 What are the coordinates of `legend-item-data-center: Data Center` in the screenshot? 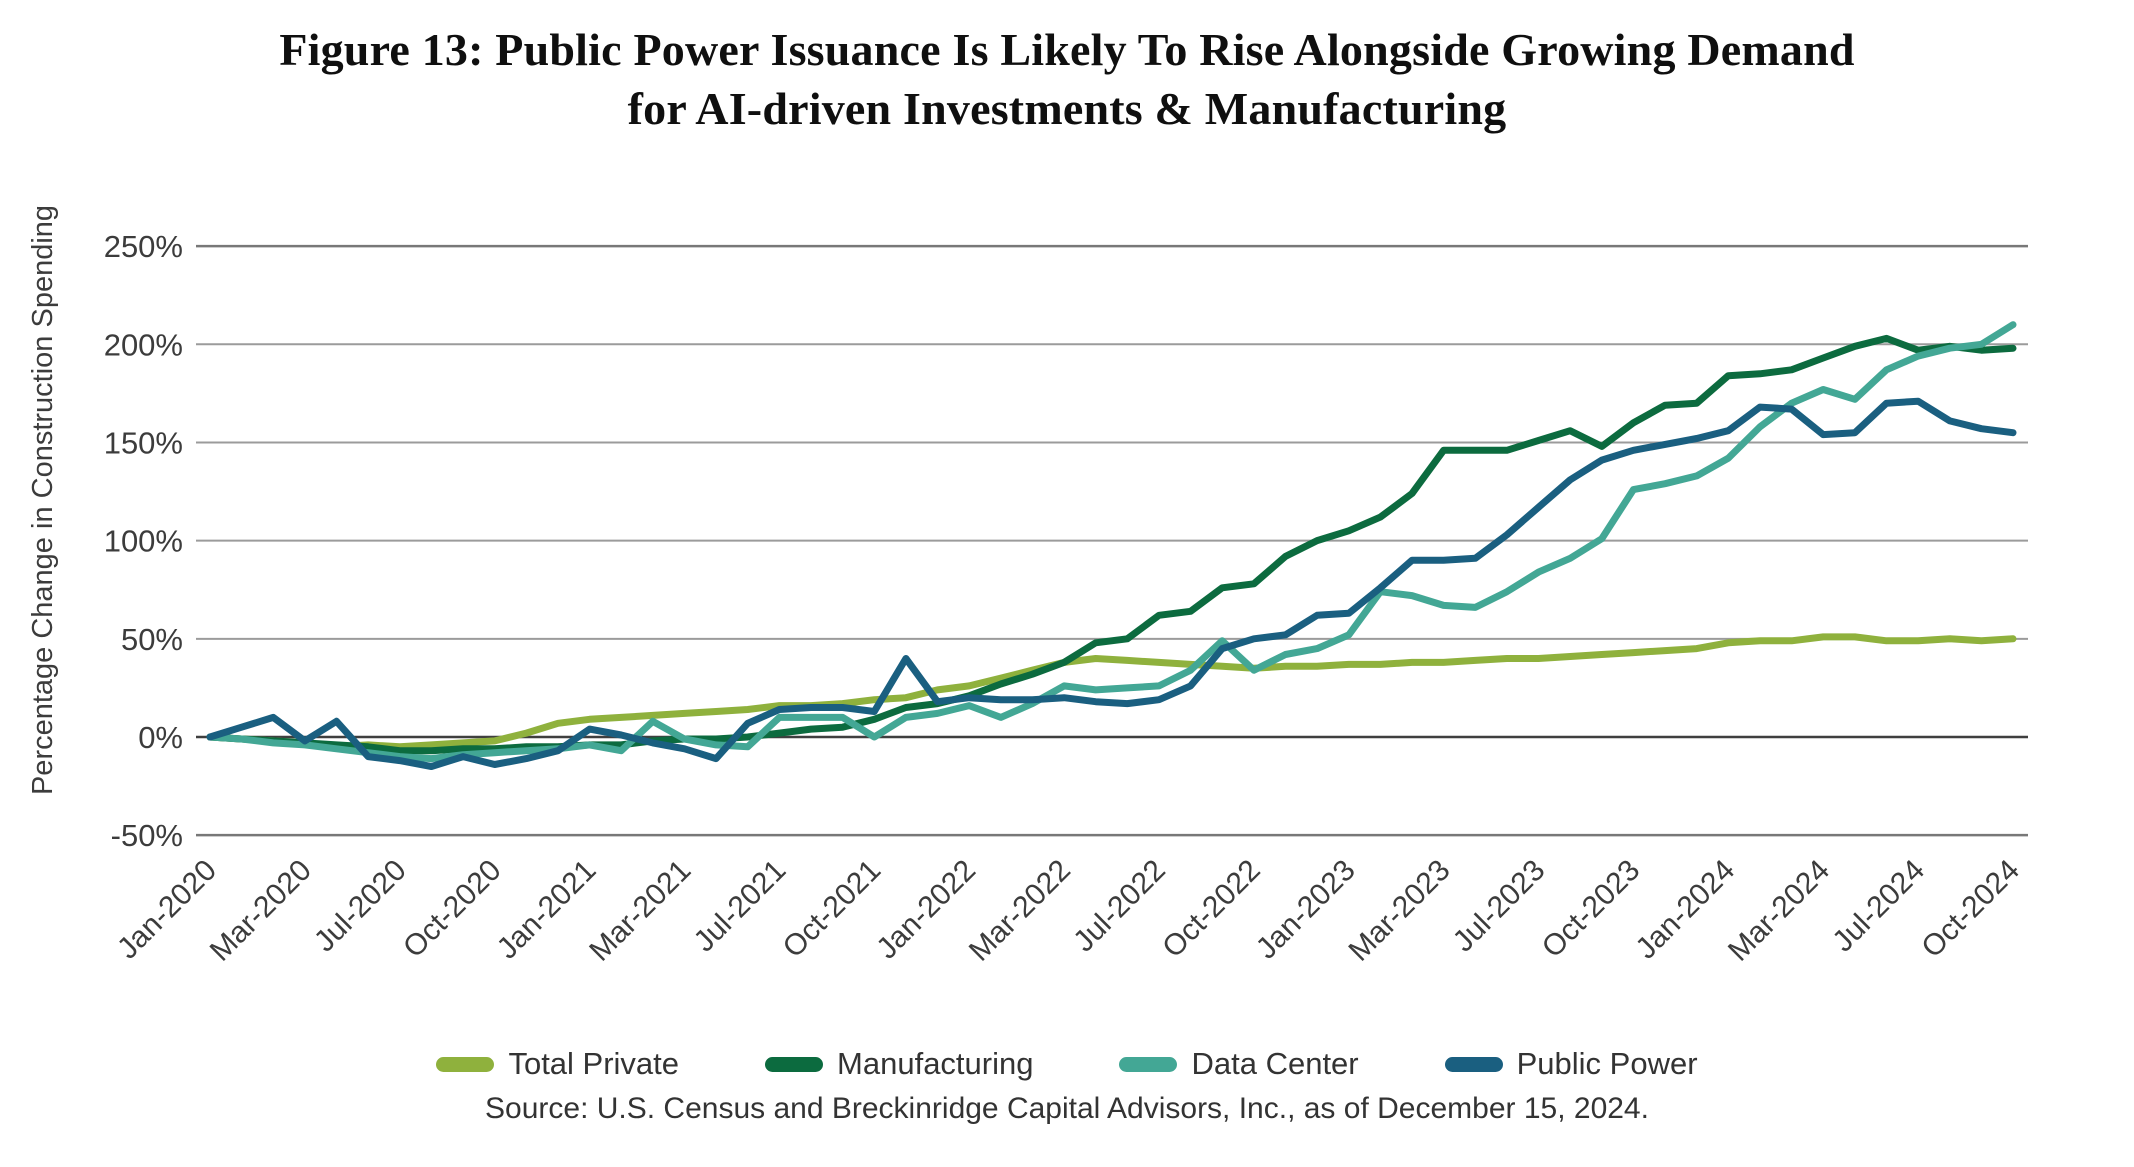 It's located at (1239, 1064).